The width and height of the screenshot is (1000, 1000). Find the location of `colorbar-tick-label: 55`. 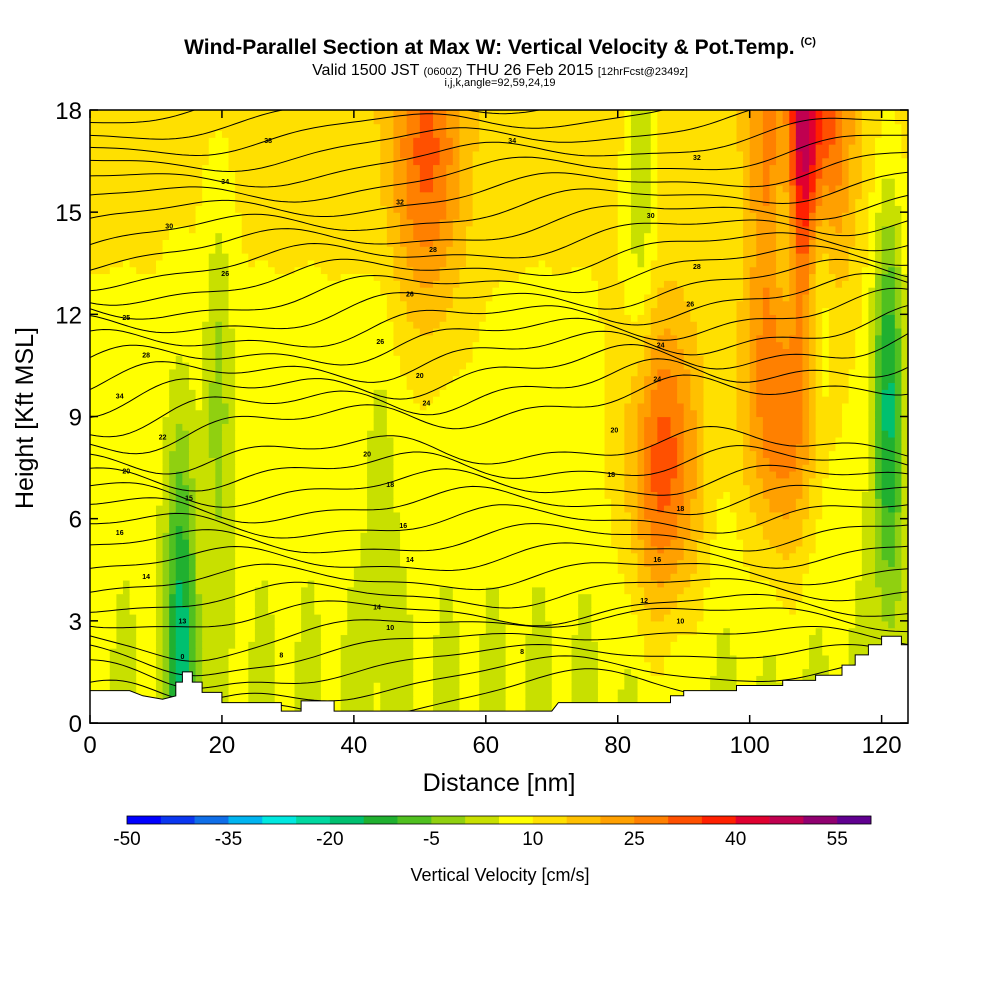

colorbar-tick-label: 55 is located at coordinates (837, 839).